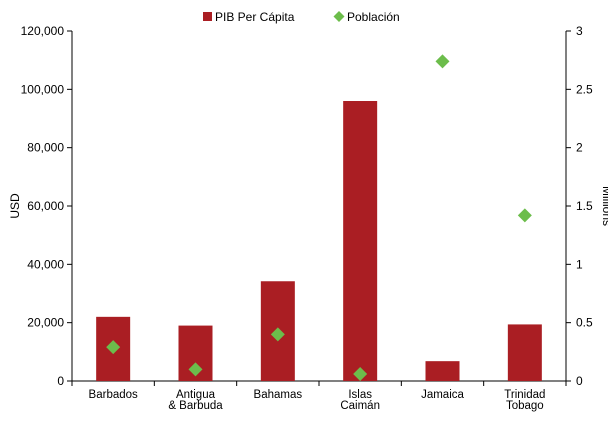 This screenshot has width=608, height=422. I want to click on x-category-label: Trinidad Tobago, so click(524, 400).